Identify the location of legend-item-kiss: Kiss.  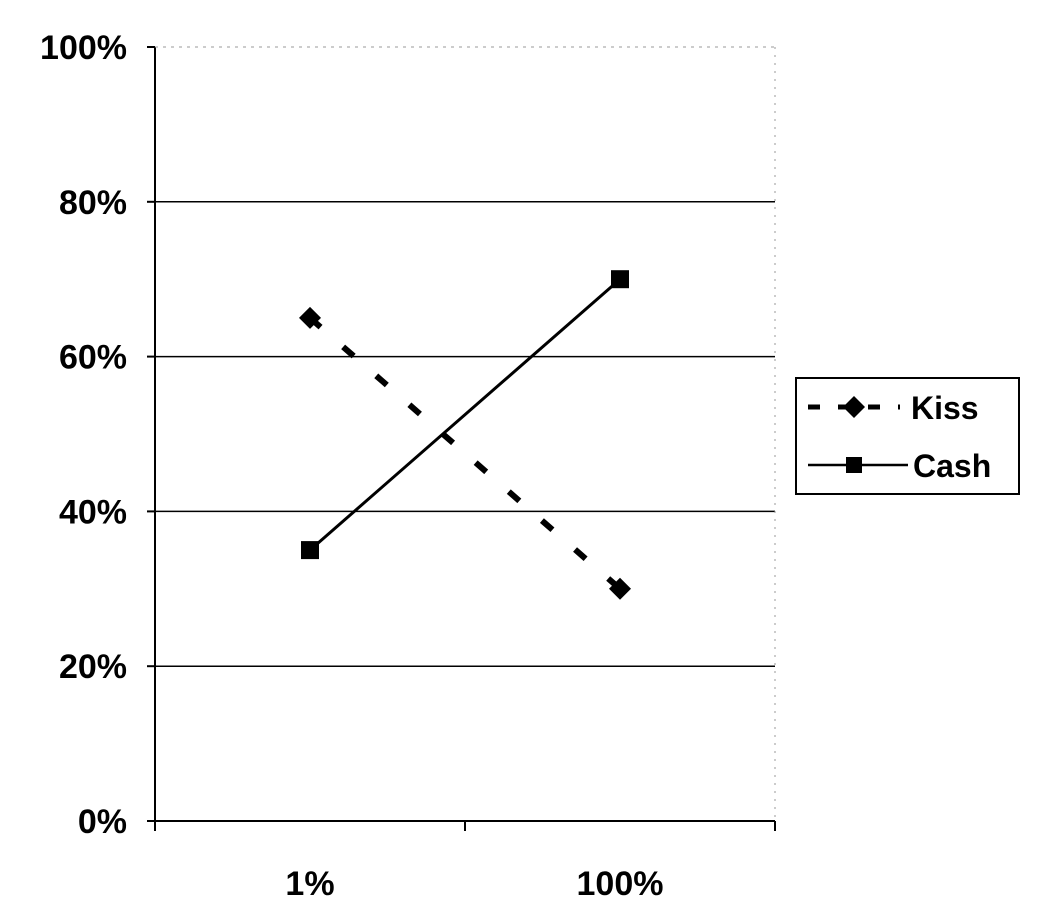
(893, 408).